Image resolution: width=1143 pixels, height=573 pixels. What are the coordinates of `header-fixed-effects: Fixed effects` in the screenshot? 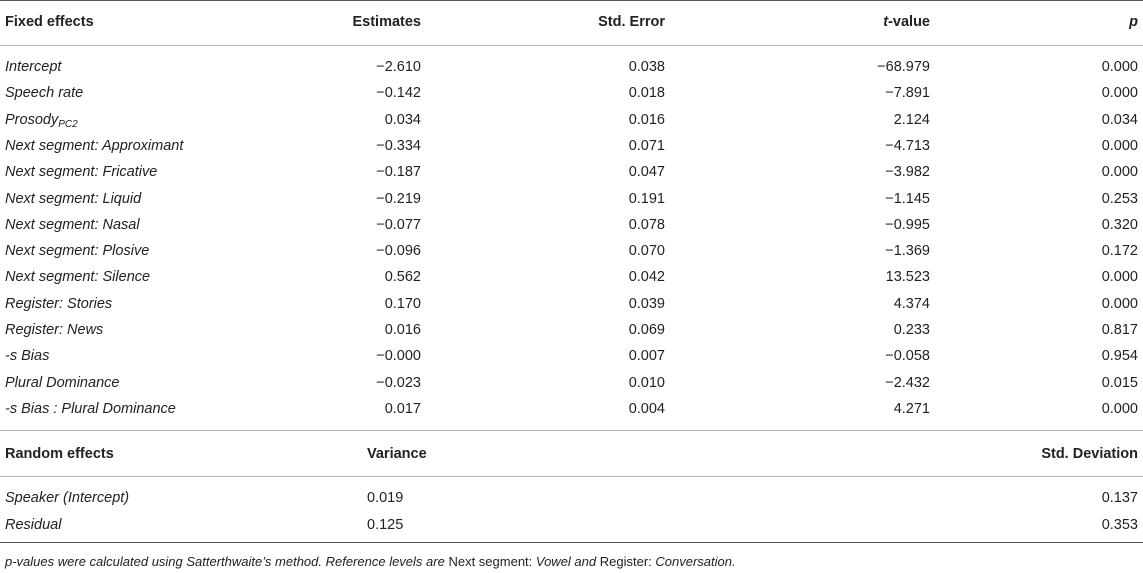 It's located at (49, 22).